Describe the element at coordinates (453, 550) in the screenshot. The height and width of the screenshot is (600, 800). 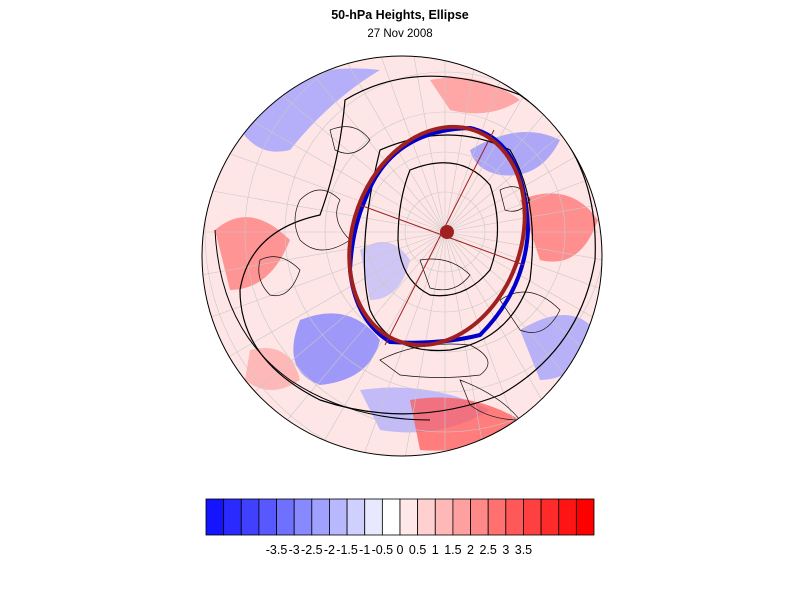
I see `colorbar-tick-label: 1.5` at that location.